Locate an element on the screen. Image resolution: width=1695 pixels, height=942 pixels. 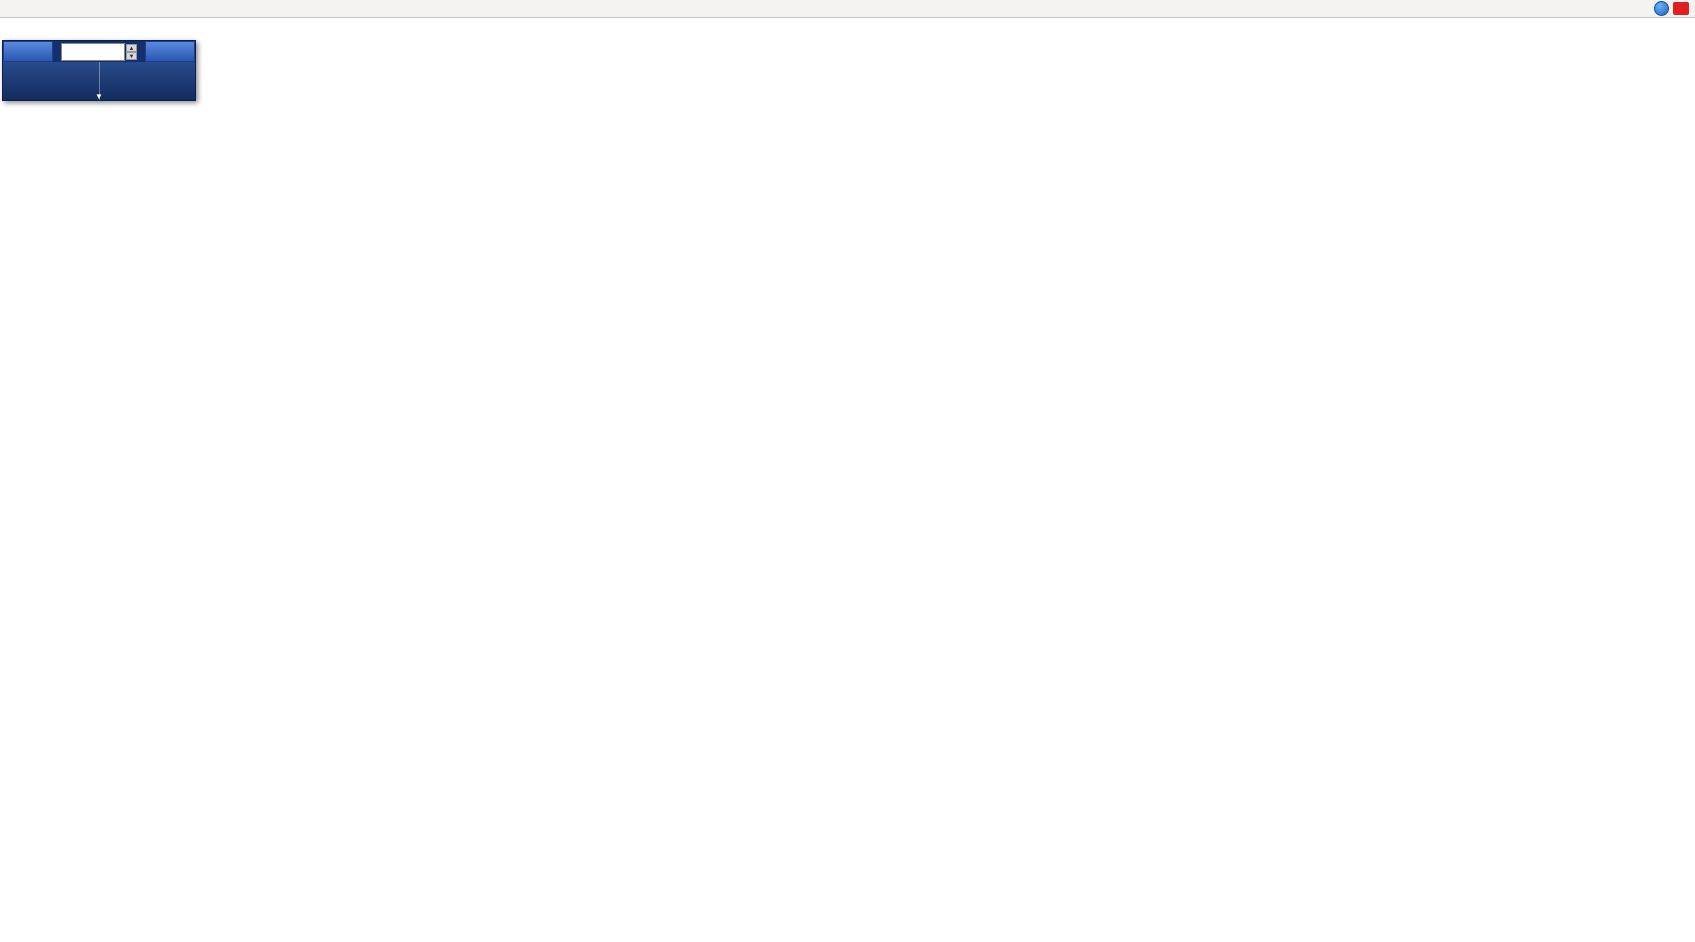
rsi-value is located at coordinates (16, 727).